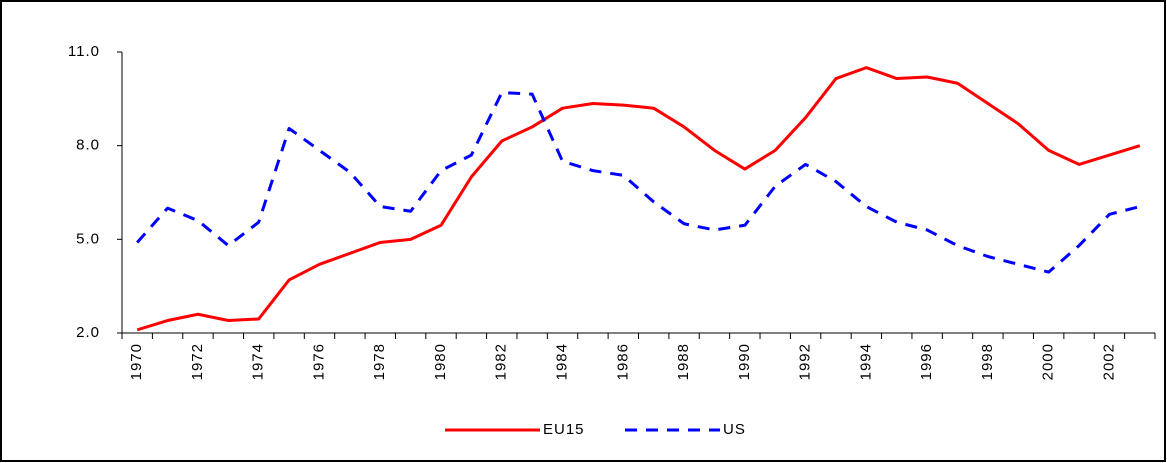 The height and width of the screenshot is (463, 1167). Describe the element at coordinates (805, 361) in the screenshot. I see `x-tick-label: 1992` at that location.